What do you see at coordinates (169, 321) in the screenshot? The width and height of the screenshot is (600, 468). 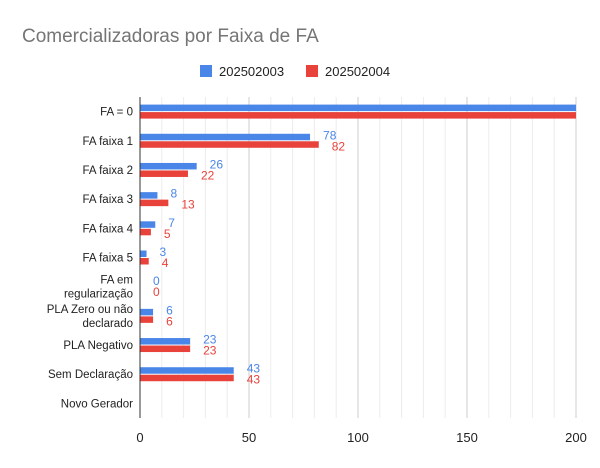 I see `data-label-series-2: 6` at bounding box center [169, 321].